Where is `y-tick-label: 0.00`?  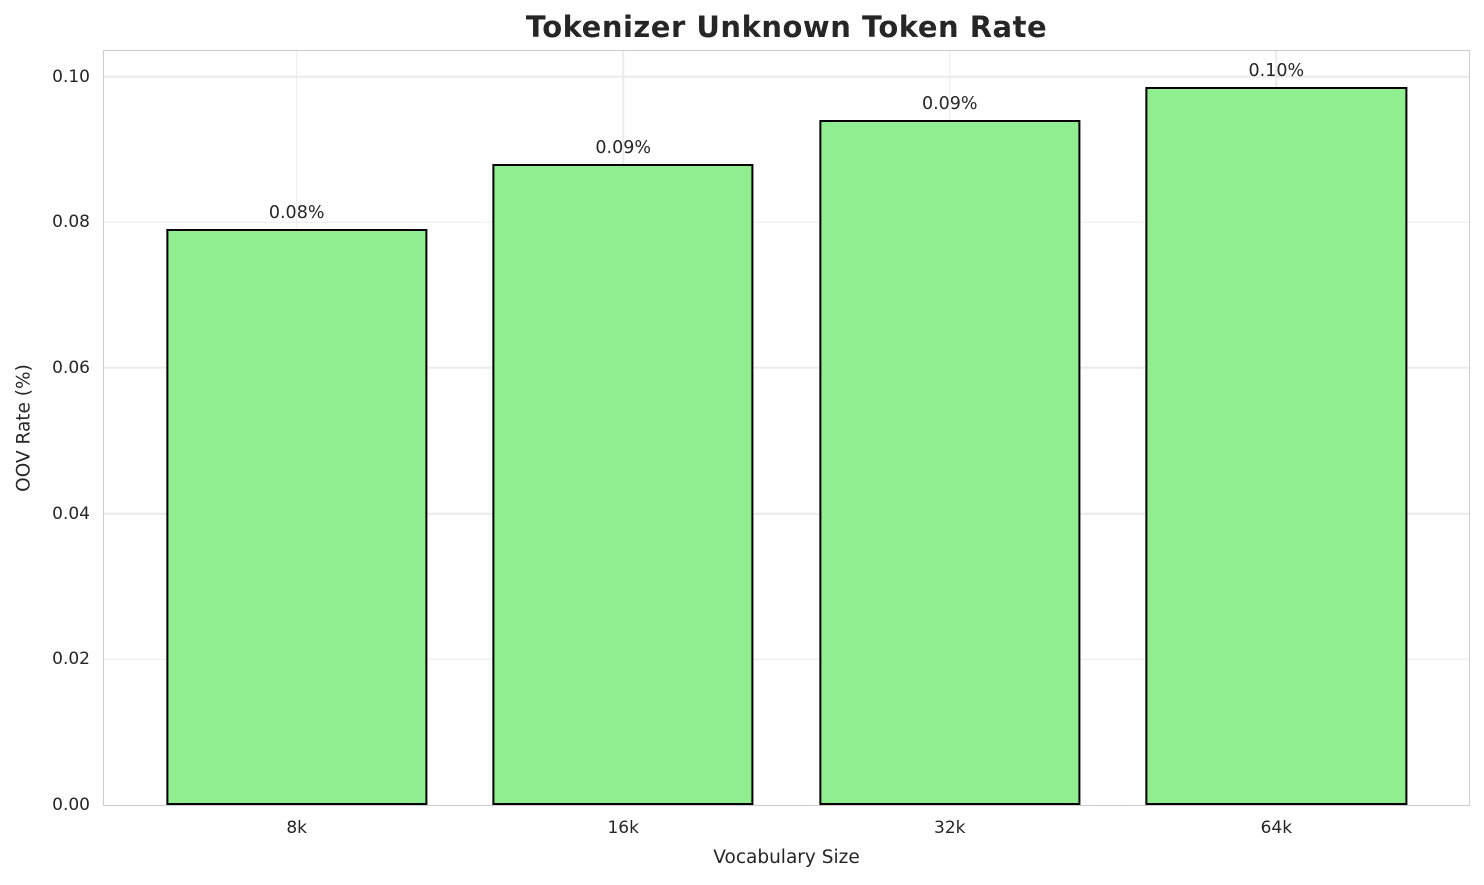
y-tick-label: 0.00 is located at coordinates (71, 805).